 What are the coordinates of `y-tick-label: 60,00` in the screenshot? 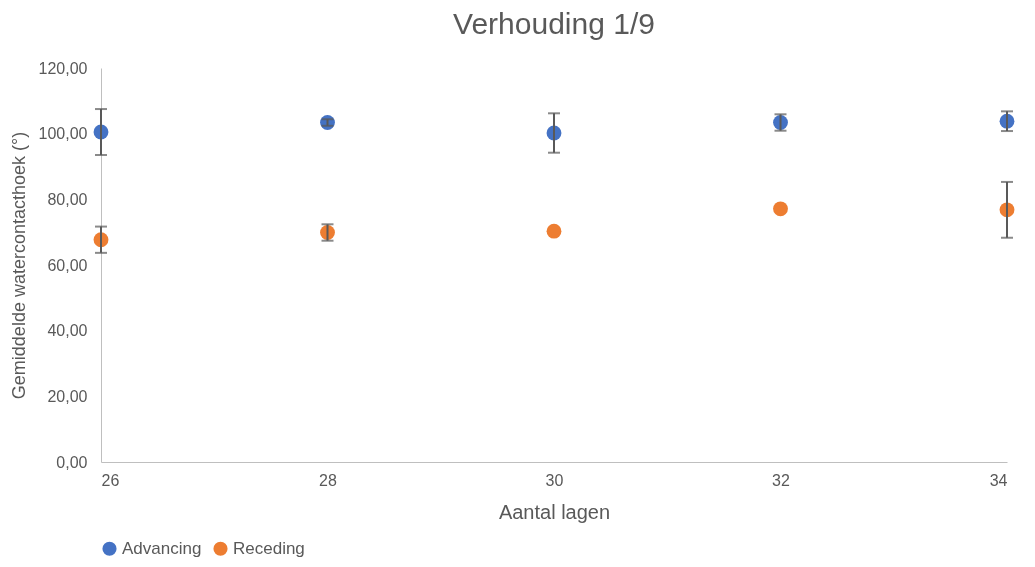 It's located at (67, 265).